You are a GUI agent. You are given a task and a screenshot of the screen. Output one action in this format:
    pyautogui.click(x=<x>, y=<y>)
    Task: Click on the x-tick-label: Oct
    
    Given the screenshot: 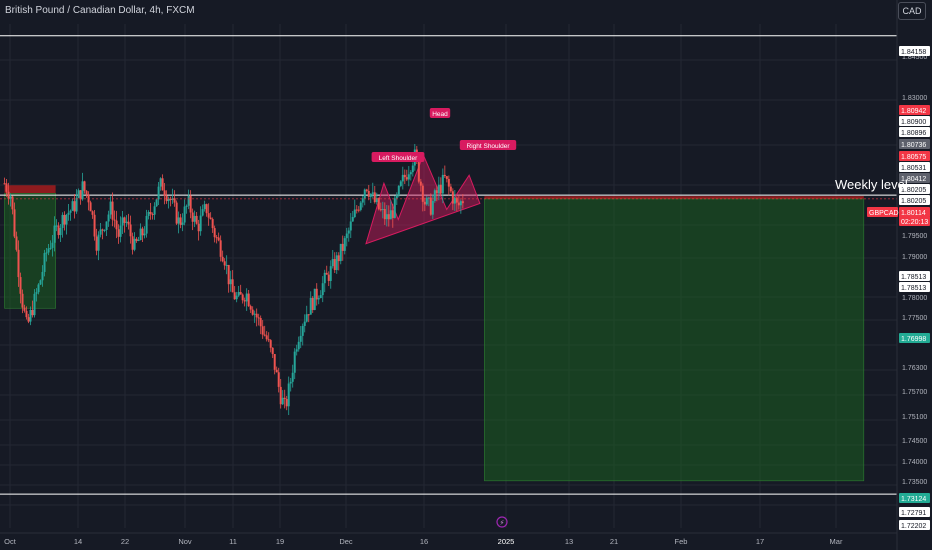 What is the action you would take?
    pyautogui.click(x=10, y=541)
    